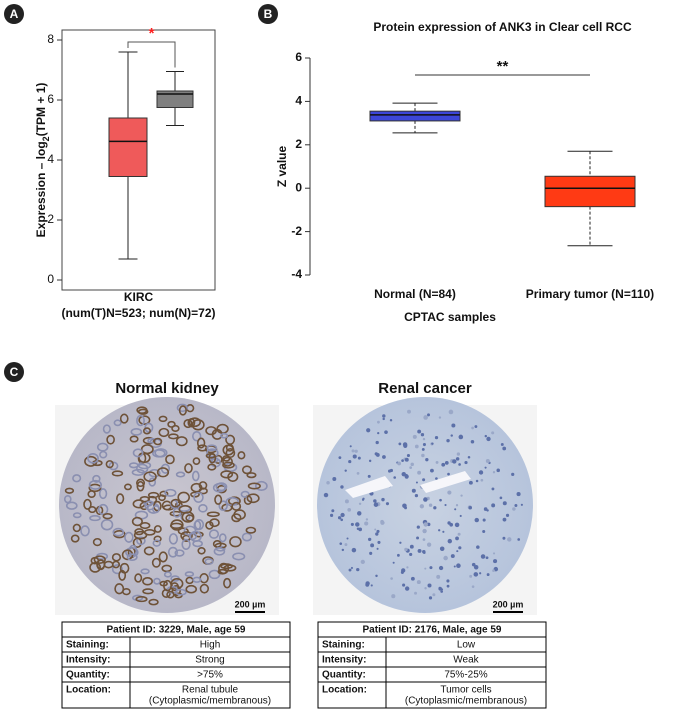 This screenshot has width=695, height=727. Describe the element at coordinates (167, 388) in the screenshot. I see `image-title: Normal kidney` at that location.